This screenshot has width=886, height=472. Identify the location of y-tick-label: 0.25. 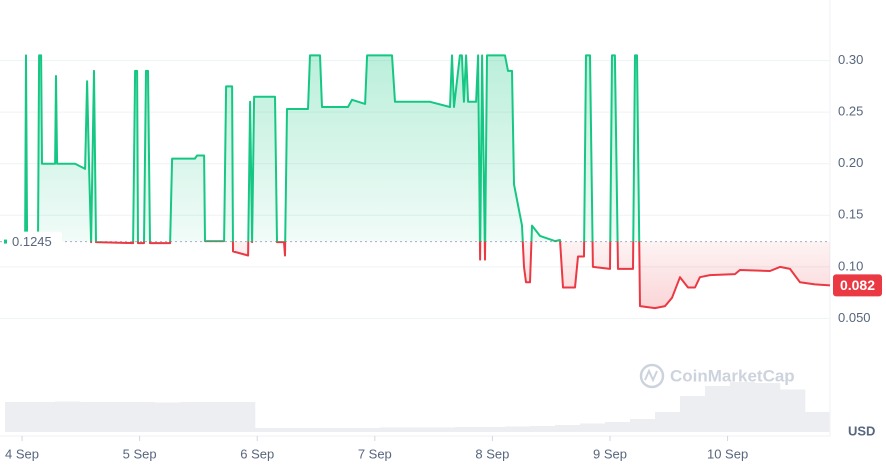
(850, 111).